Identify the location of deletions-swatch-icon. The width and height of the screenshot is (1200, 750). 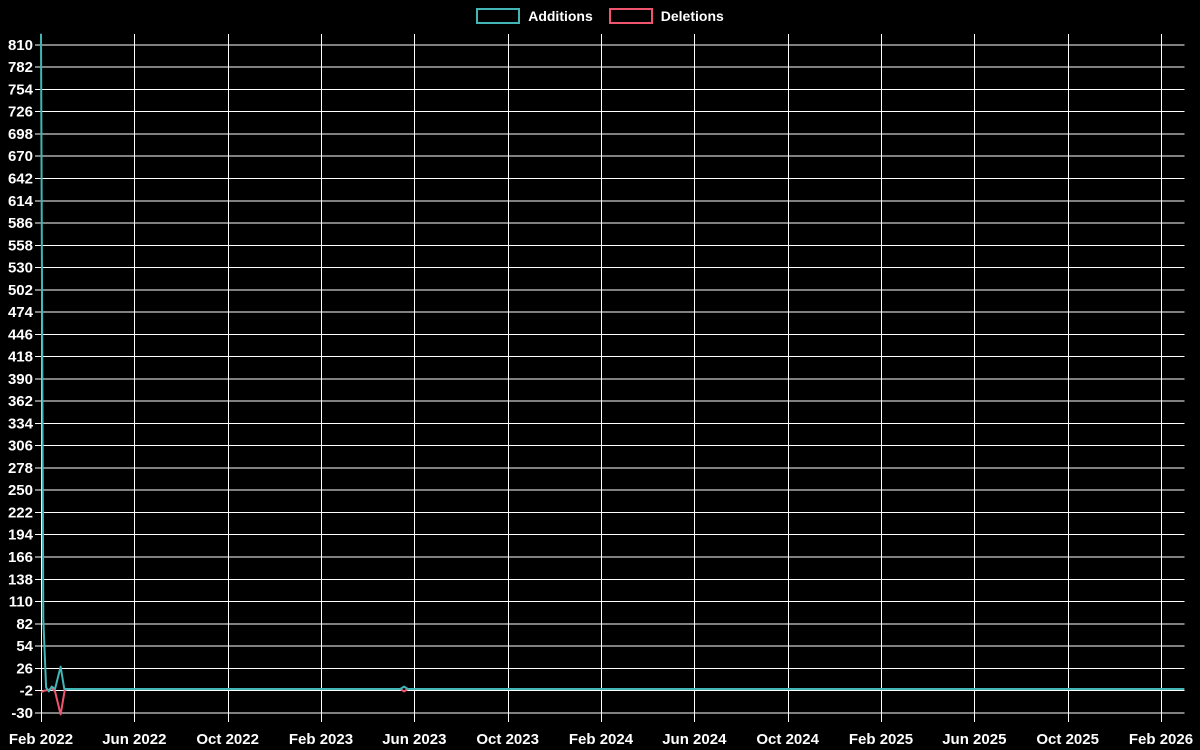
(630, 16).